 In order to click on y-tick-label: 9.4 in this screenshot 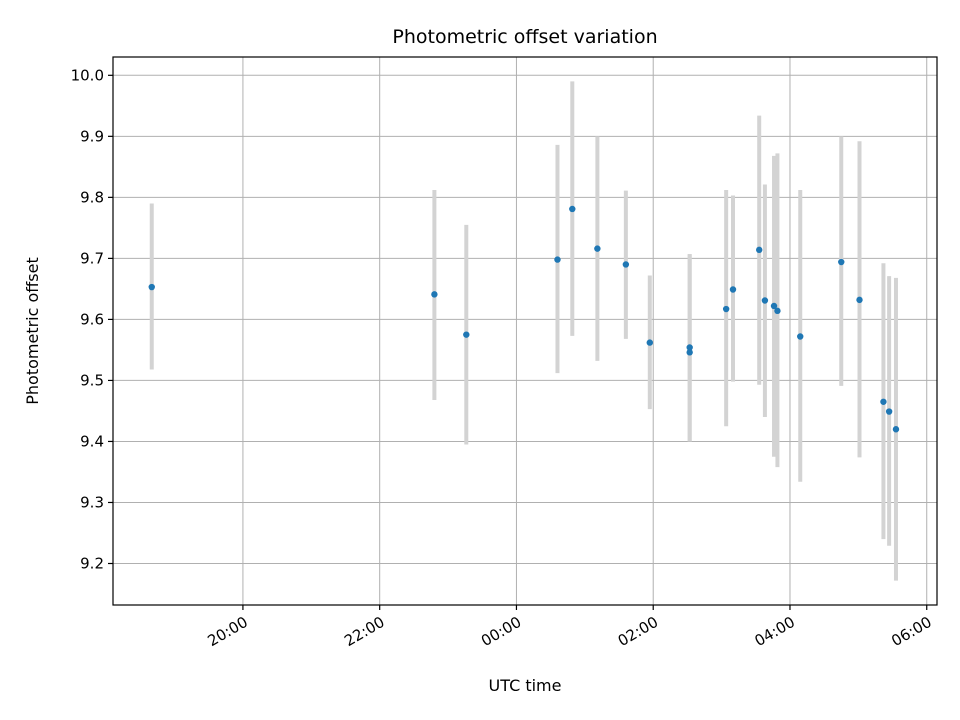, I will do `click(92, 441)`.